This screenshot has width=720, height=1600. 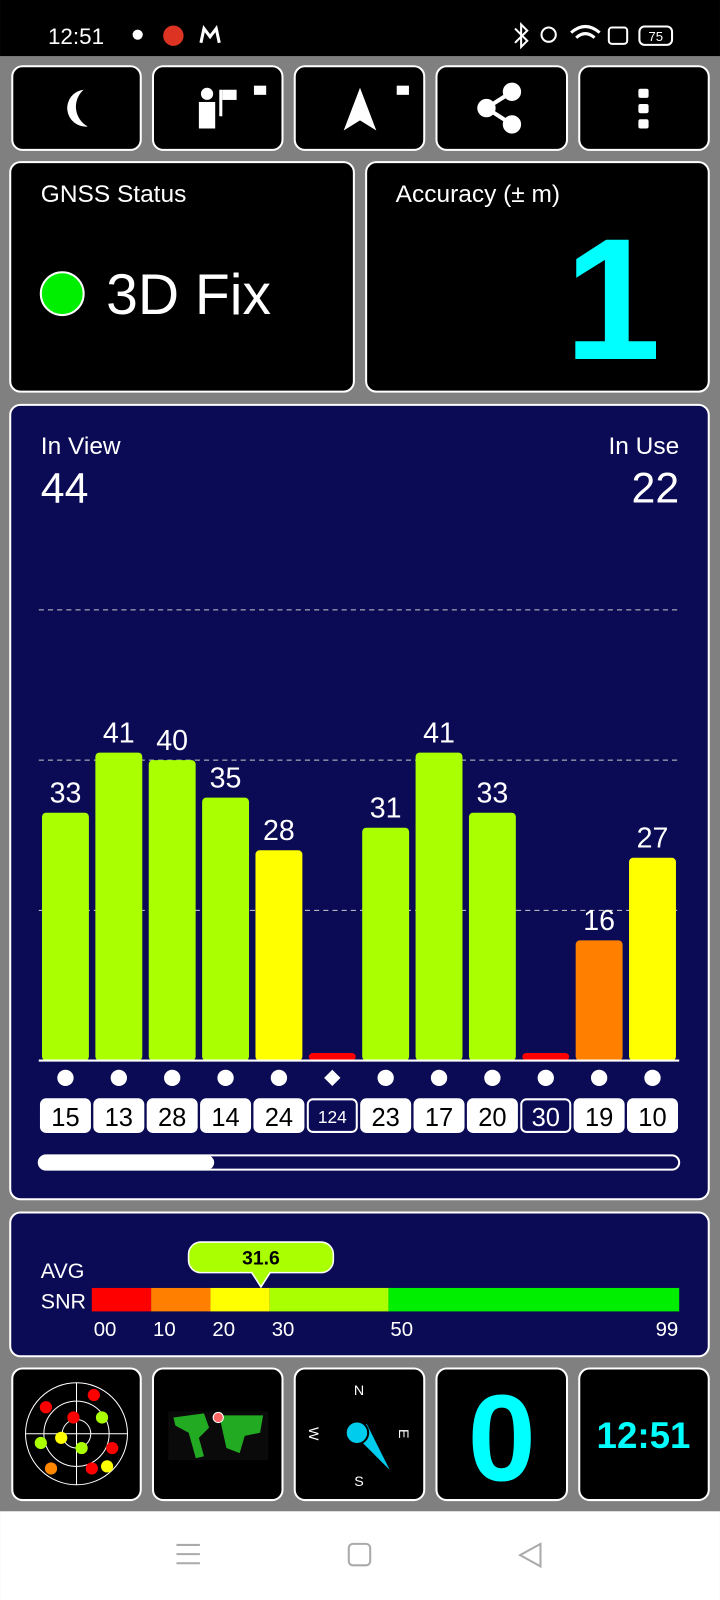 I want to click on satellite-id: 15, so click(x=65, y=1118).